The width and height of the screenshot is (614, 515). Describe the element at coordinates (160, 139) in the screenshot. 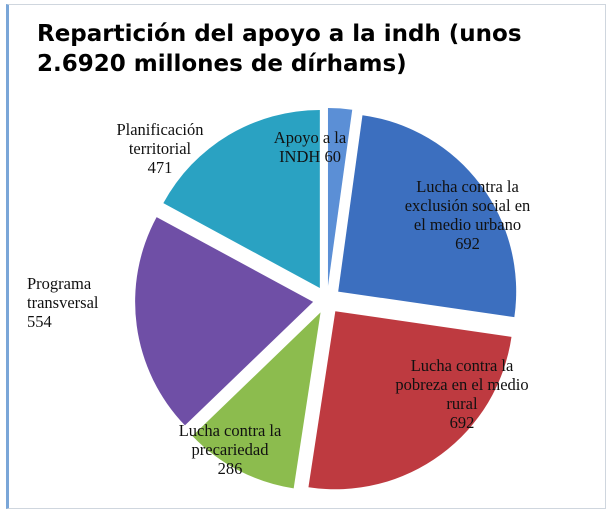

I see `slice-name: Planificación territorial` at that location.